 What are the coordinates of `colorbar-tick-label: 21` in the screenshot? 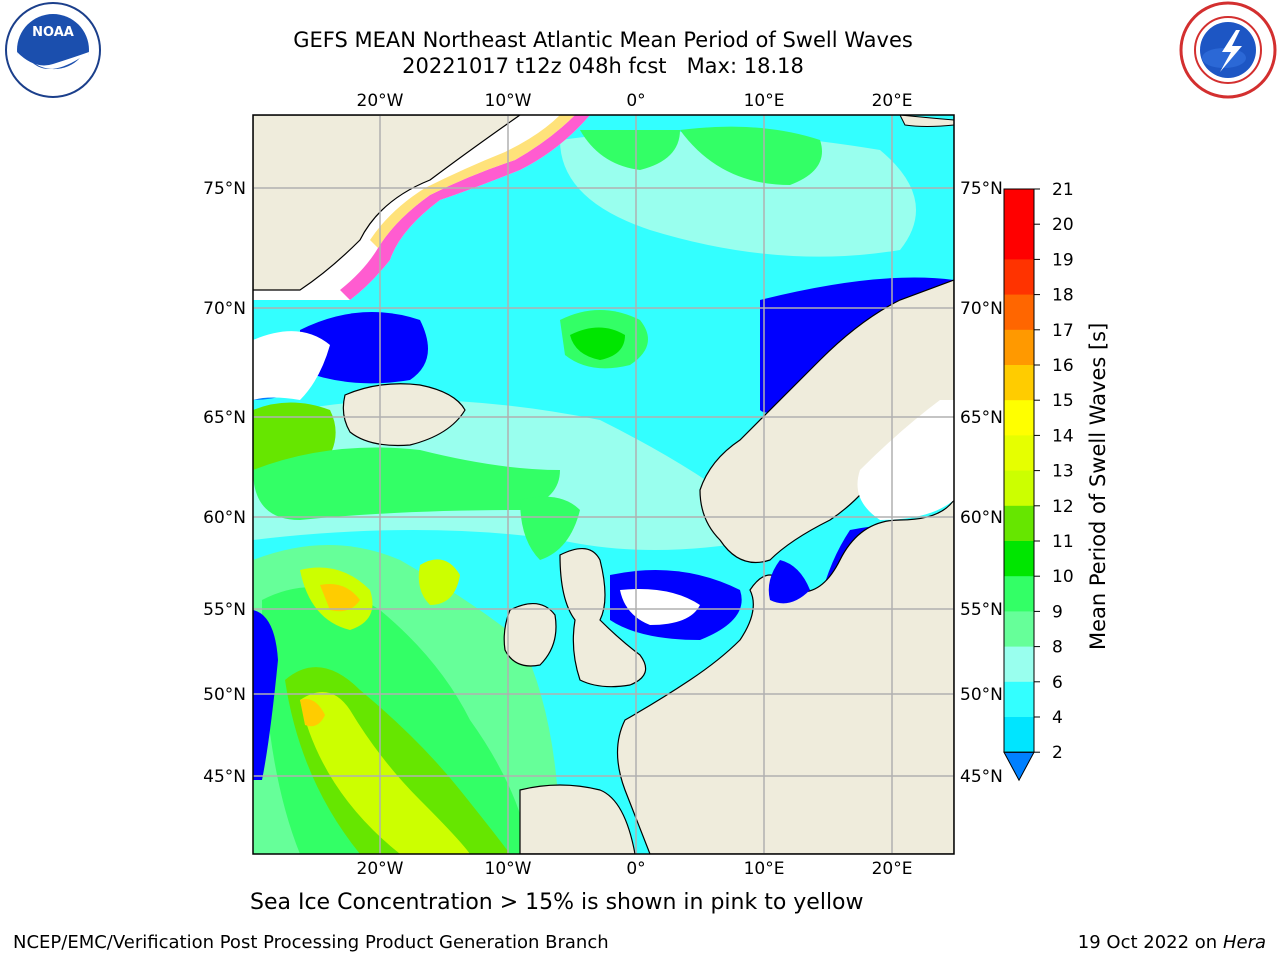 It's located at (1063, 190).